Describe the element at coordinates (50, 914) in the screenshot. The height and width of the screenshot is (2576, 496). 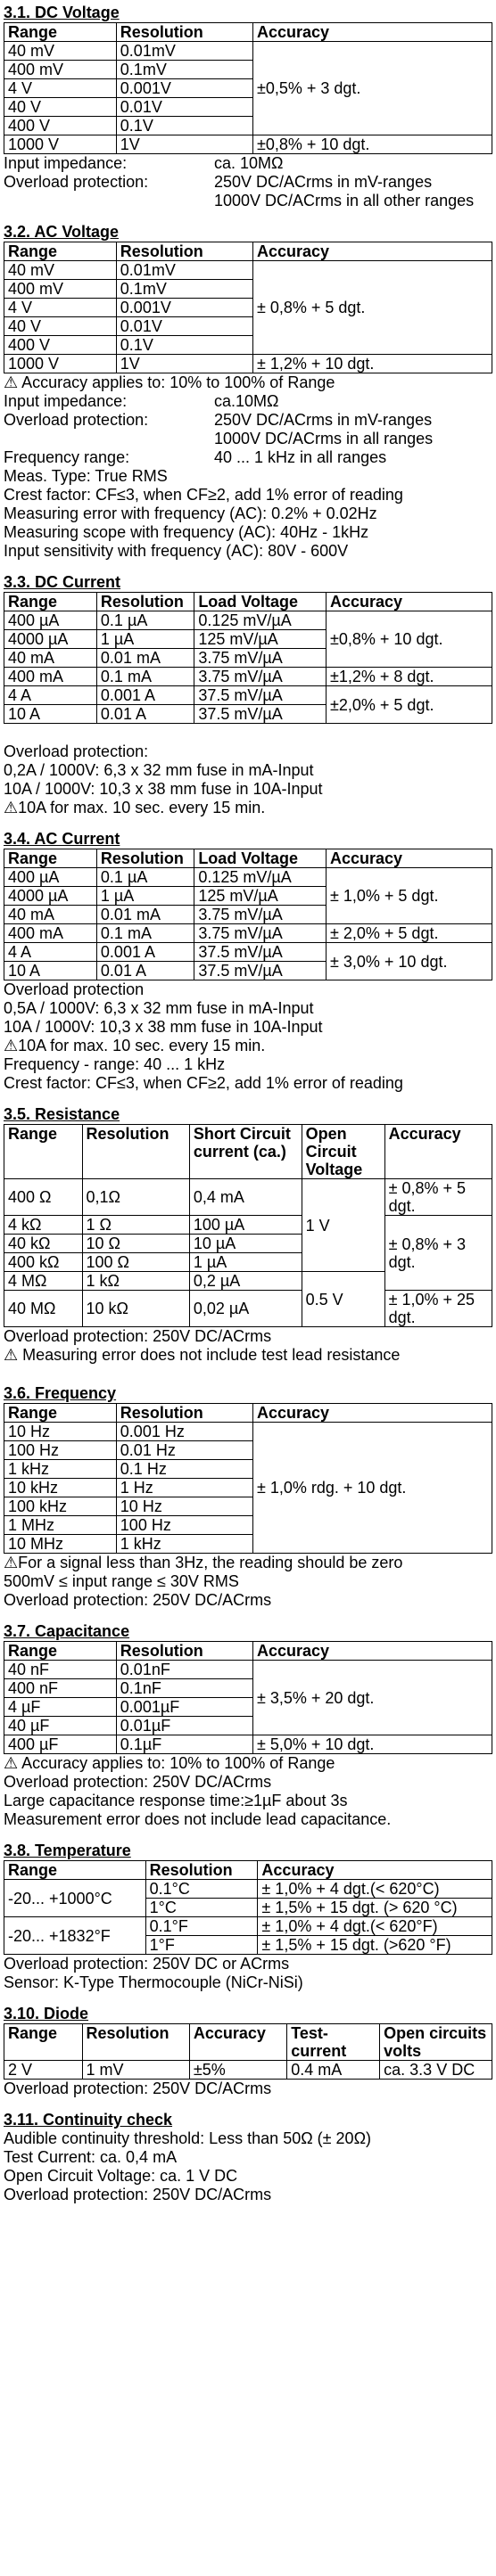
I see `table-cell: 40 mA` at that location.